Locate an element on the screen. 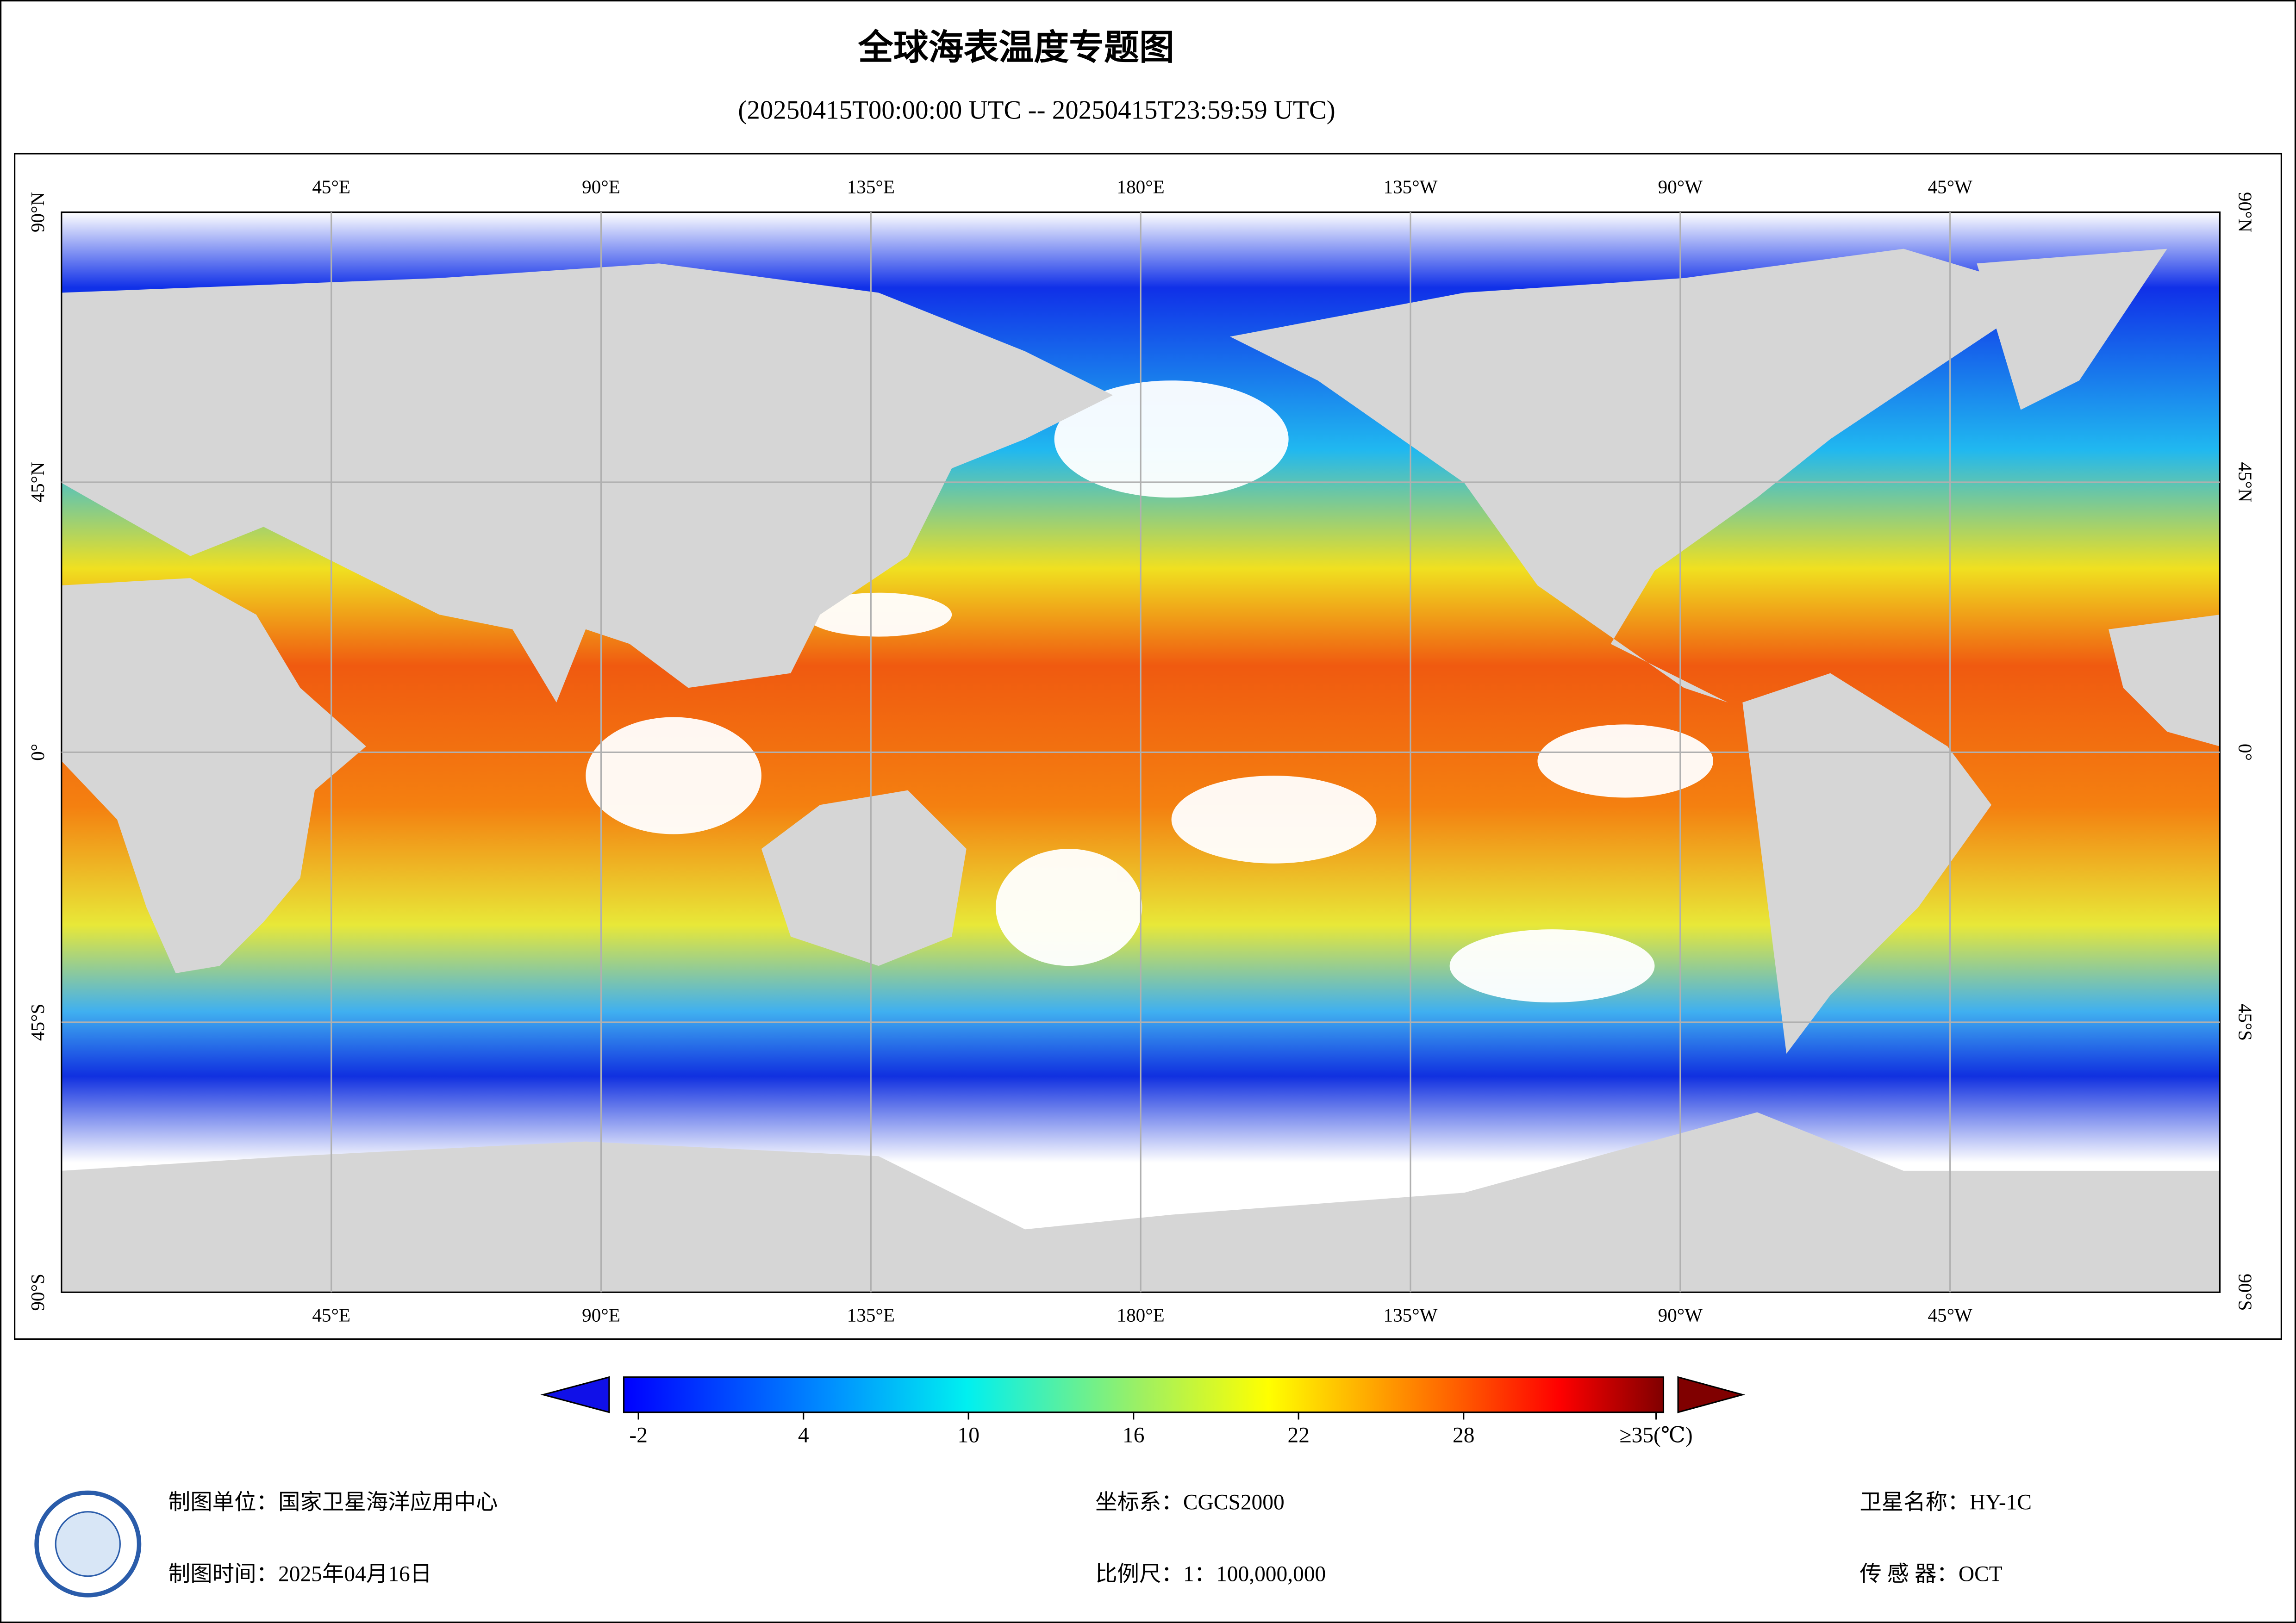 The width and height of the screenshot is (2296, 1623). colorbar-tick-label: 4 is located at coordinates (803, 1435).